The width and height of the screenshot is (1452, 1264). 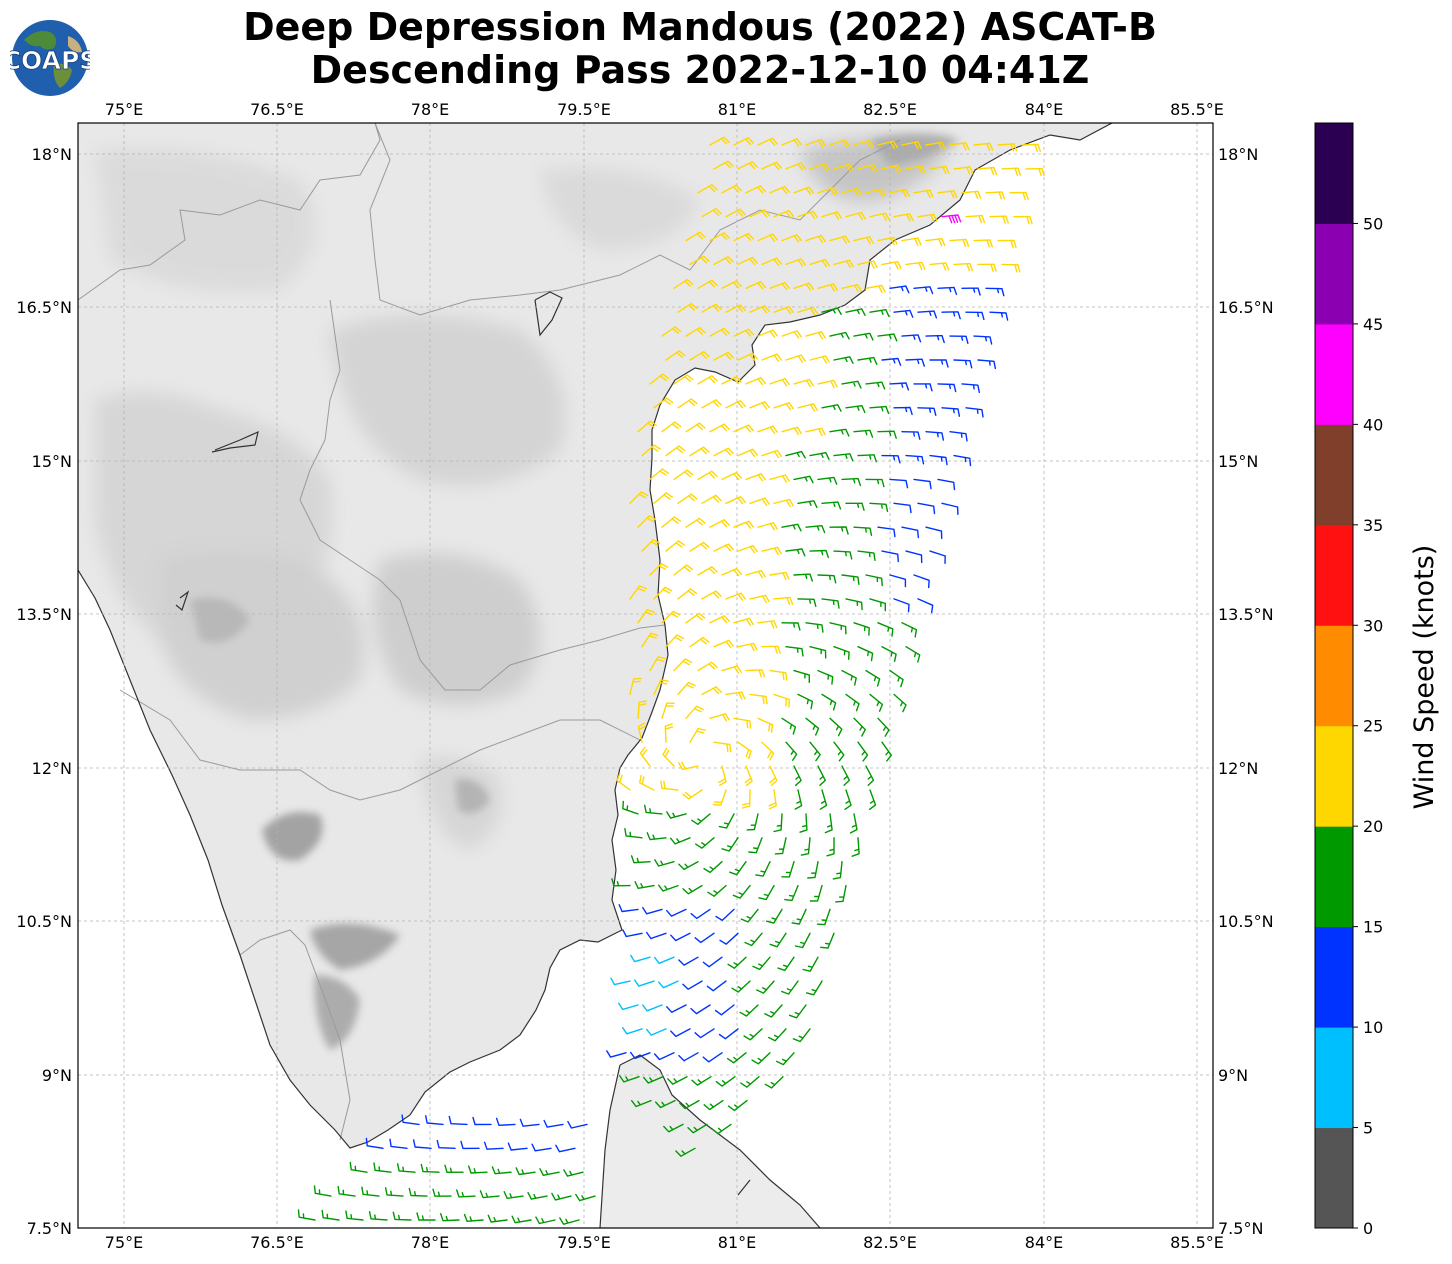 I want to click on lat-tick-right: 18°N, so click(x=1238, y=154).